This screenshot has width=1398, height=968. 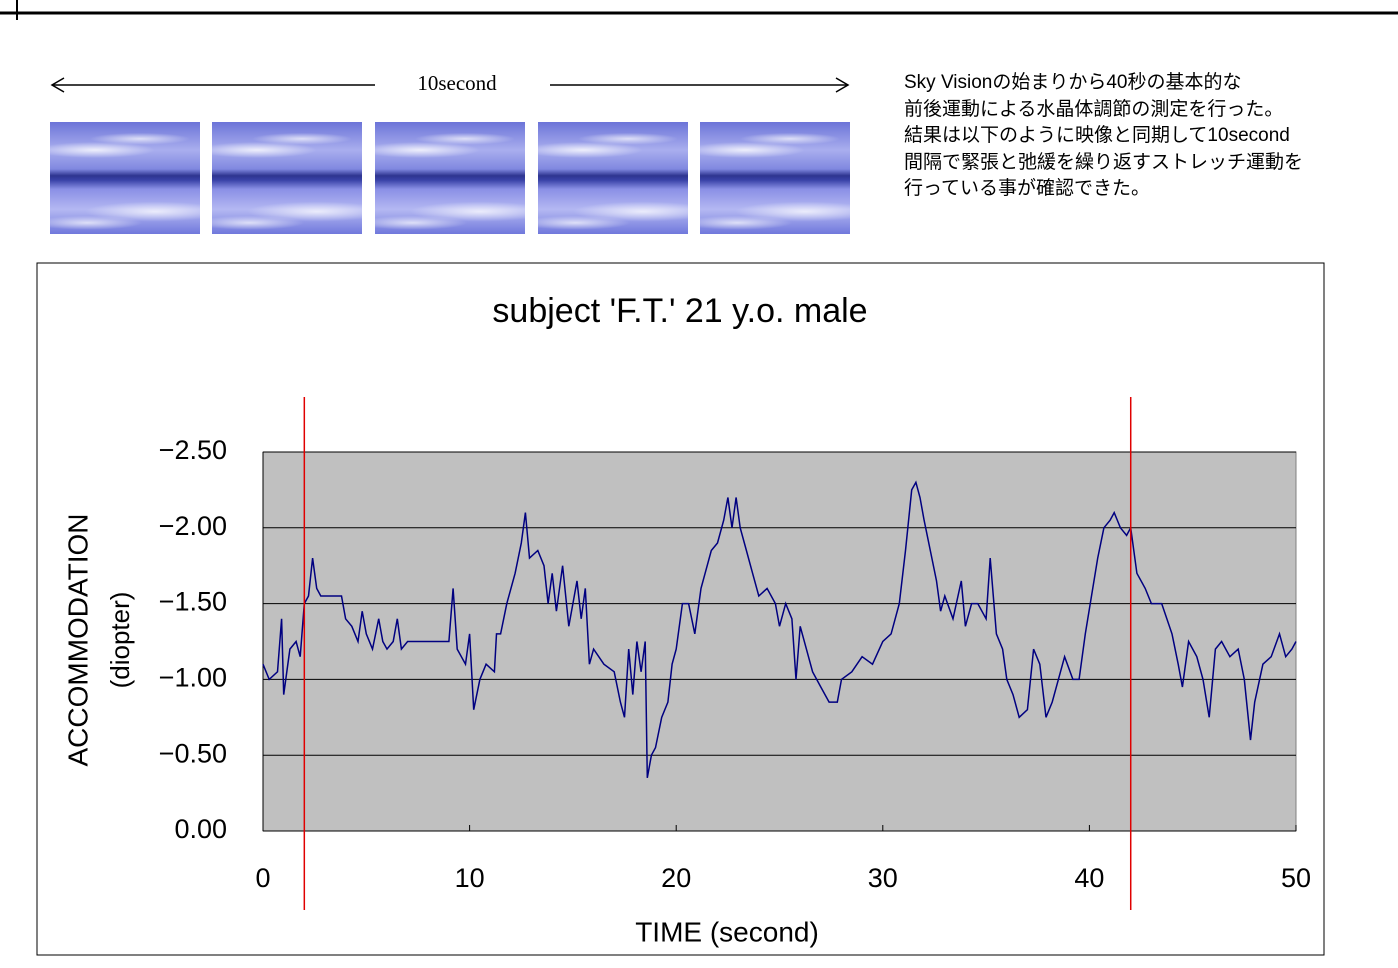 I want to click on x-tick-label: 50, so click(x=1296, y=878).